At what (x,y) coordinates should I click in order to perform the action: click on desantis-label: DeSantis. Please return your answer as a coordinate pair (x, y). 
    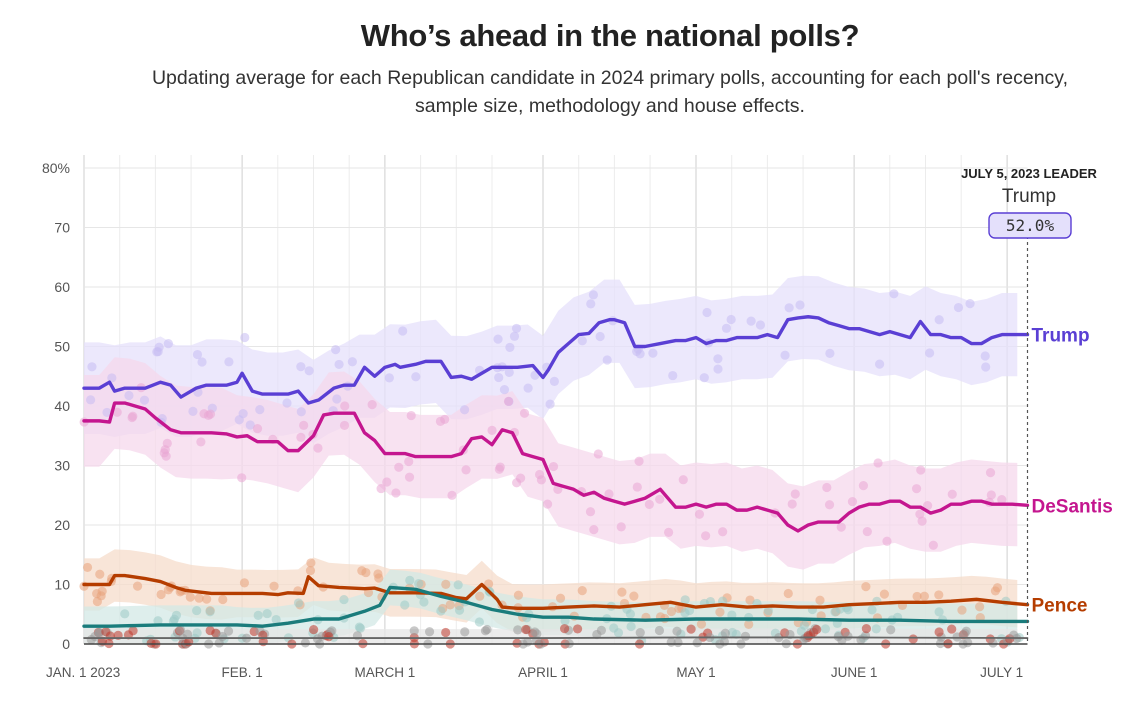
    Looking at the image, I should click on (1072, 506).